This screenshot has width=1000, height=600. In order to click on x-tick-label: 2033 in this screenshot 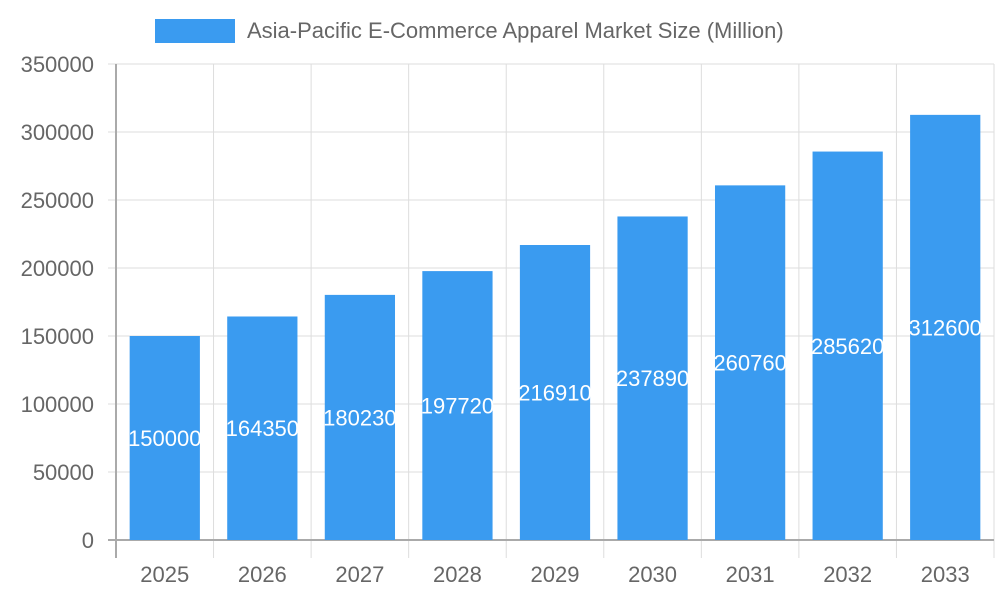, I will do `click(945, 574)`.